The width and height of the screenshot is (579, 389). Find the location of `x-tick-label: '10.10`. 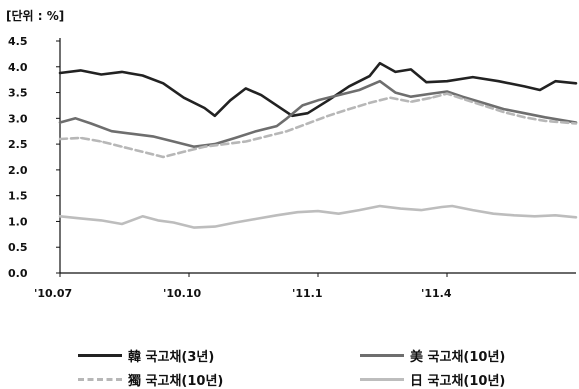

x-tick-label: '10.10 is located at coordinates (182, 293).